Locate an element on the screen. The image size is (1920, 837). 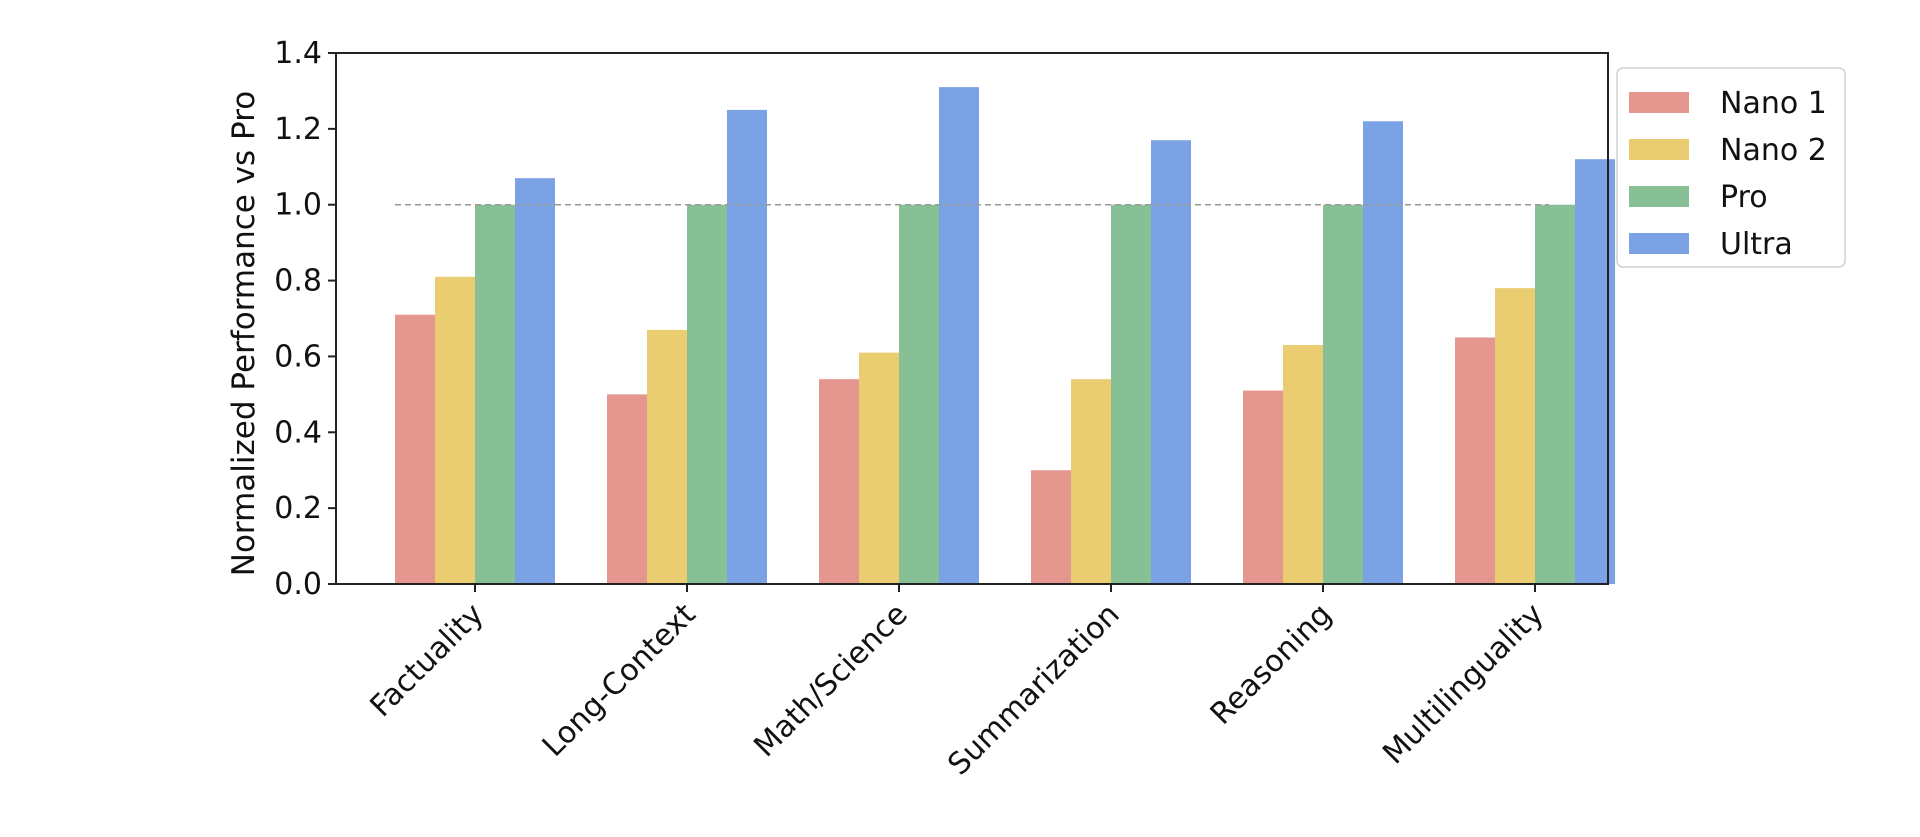
x-tick-label: Math/Science is located at coordinates (830, 680).